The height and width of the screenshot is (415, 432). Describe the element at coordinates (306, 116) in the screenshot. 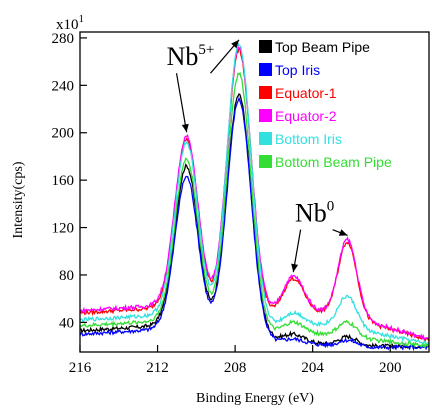

I see `legend-label: Equator-2` at that location.